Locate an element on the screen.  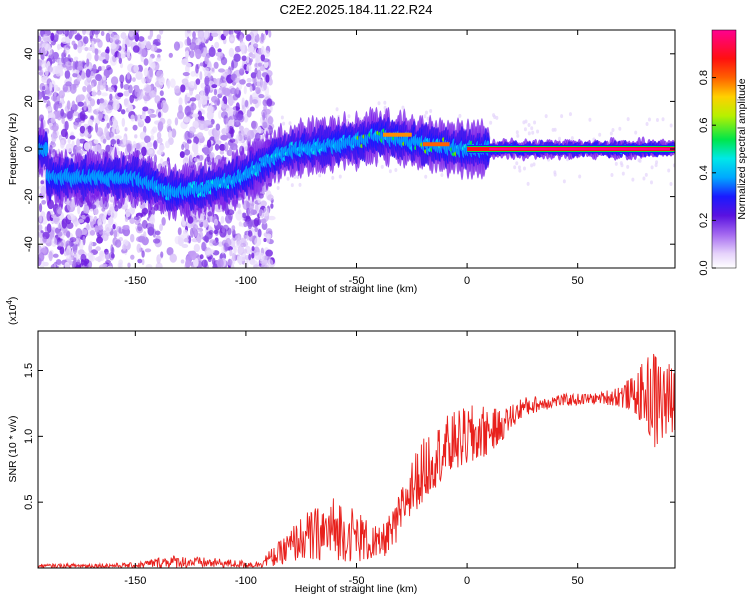
spectrogram-y-tick-label: 0 is located at coordinates (29, 149).